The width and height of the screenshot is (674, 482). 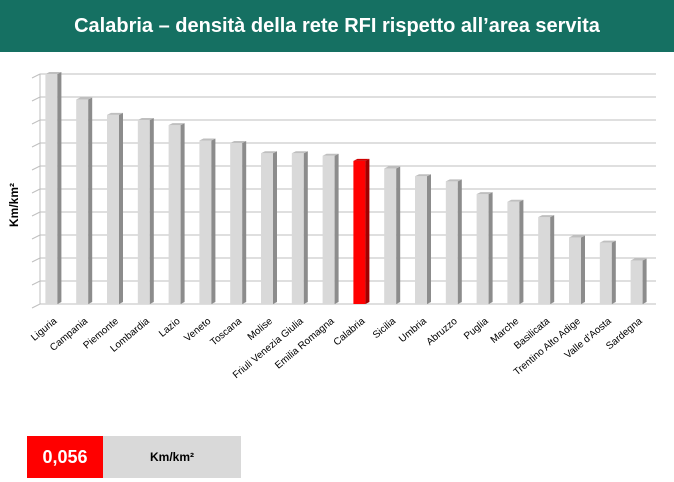 I want to click on bar-trentino-alto-adige, so click(x=577, y=269).